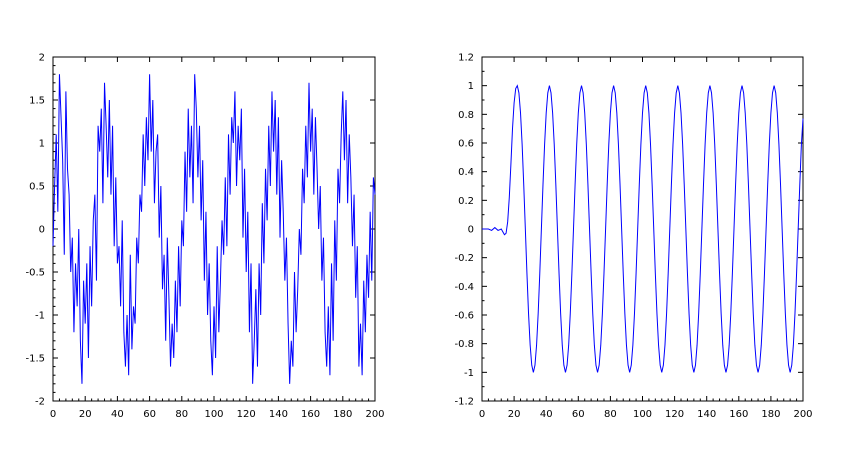 The width and height of the screenshot is (858, 460). What do you see at coordinates (40, 402) in the screenshot?
I see `left-y-tick-label: -2` at bounding box center [40, 402].